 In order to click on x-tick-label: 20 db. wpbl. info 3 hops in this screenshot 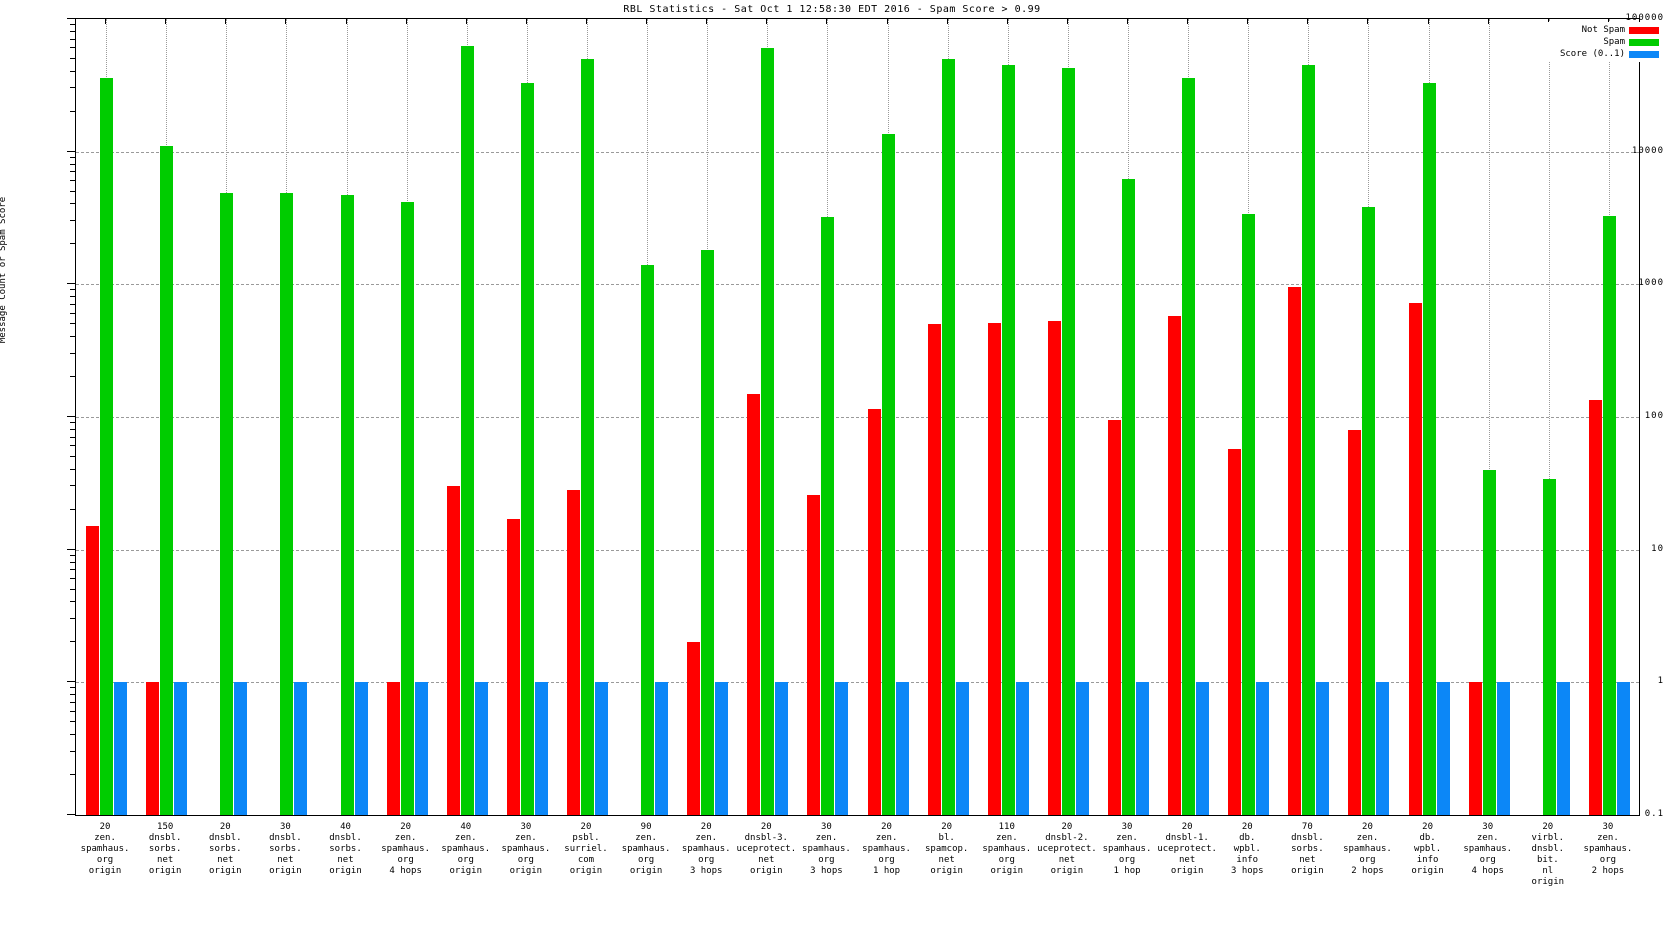, I will do `click(1247, 849)`.